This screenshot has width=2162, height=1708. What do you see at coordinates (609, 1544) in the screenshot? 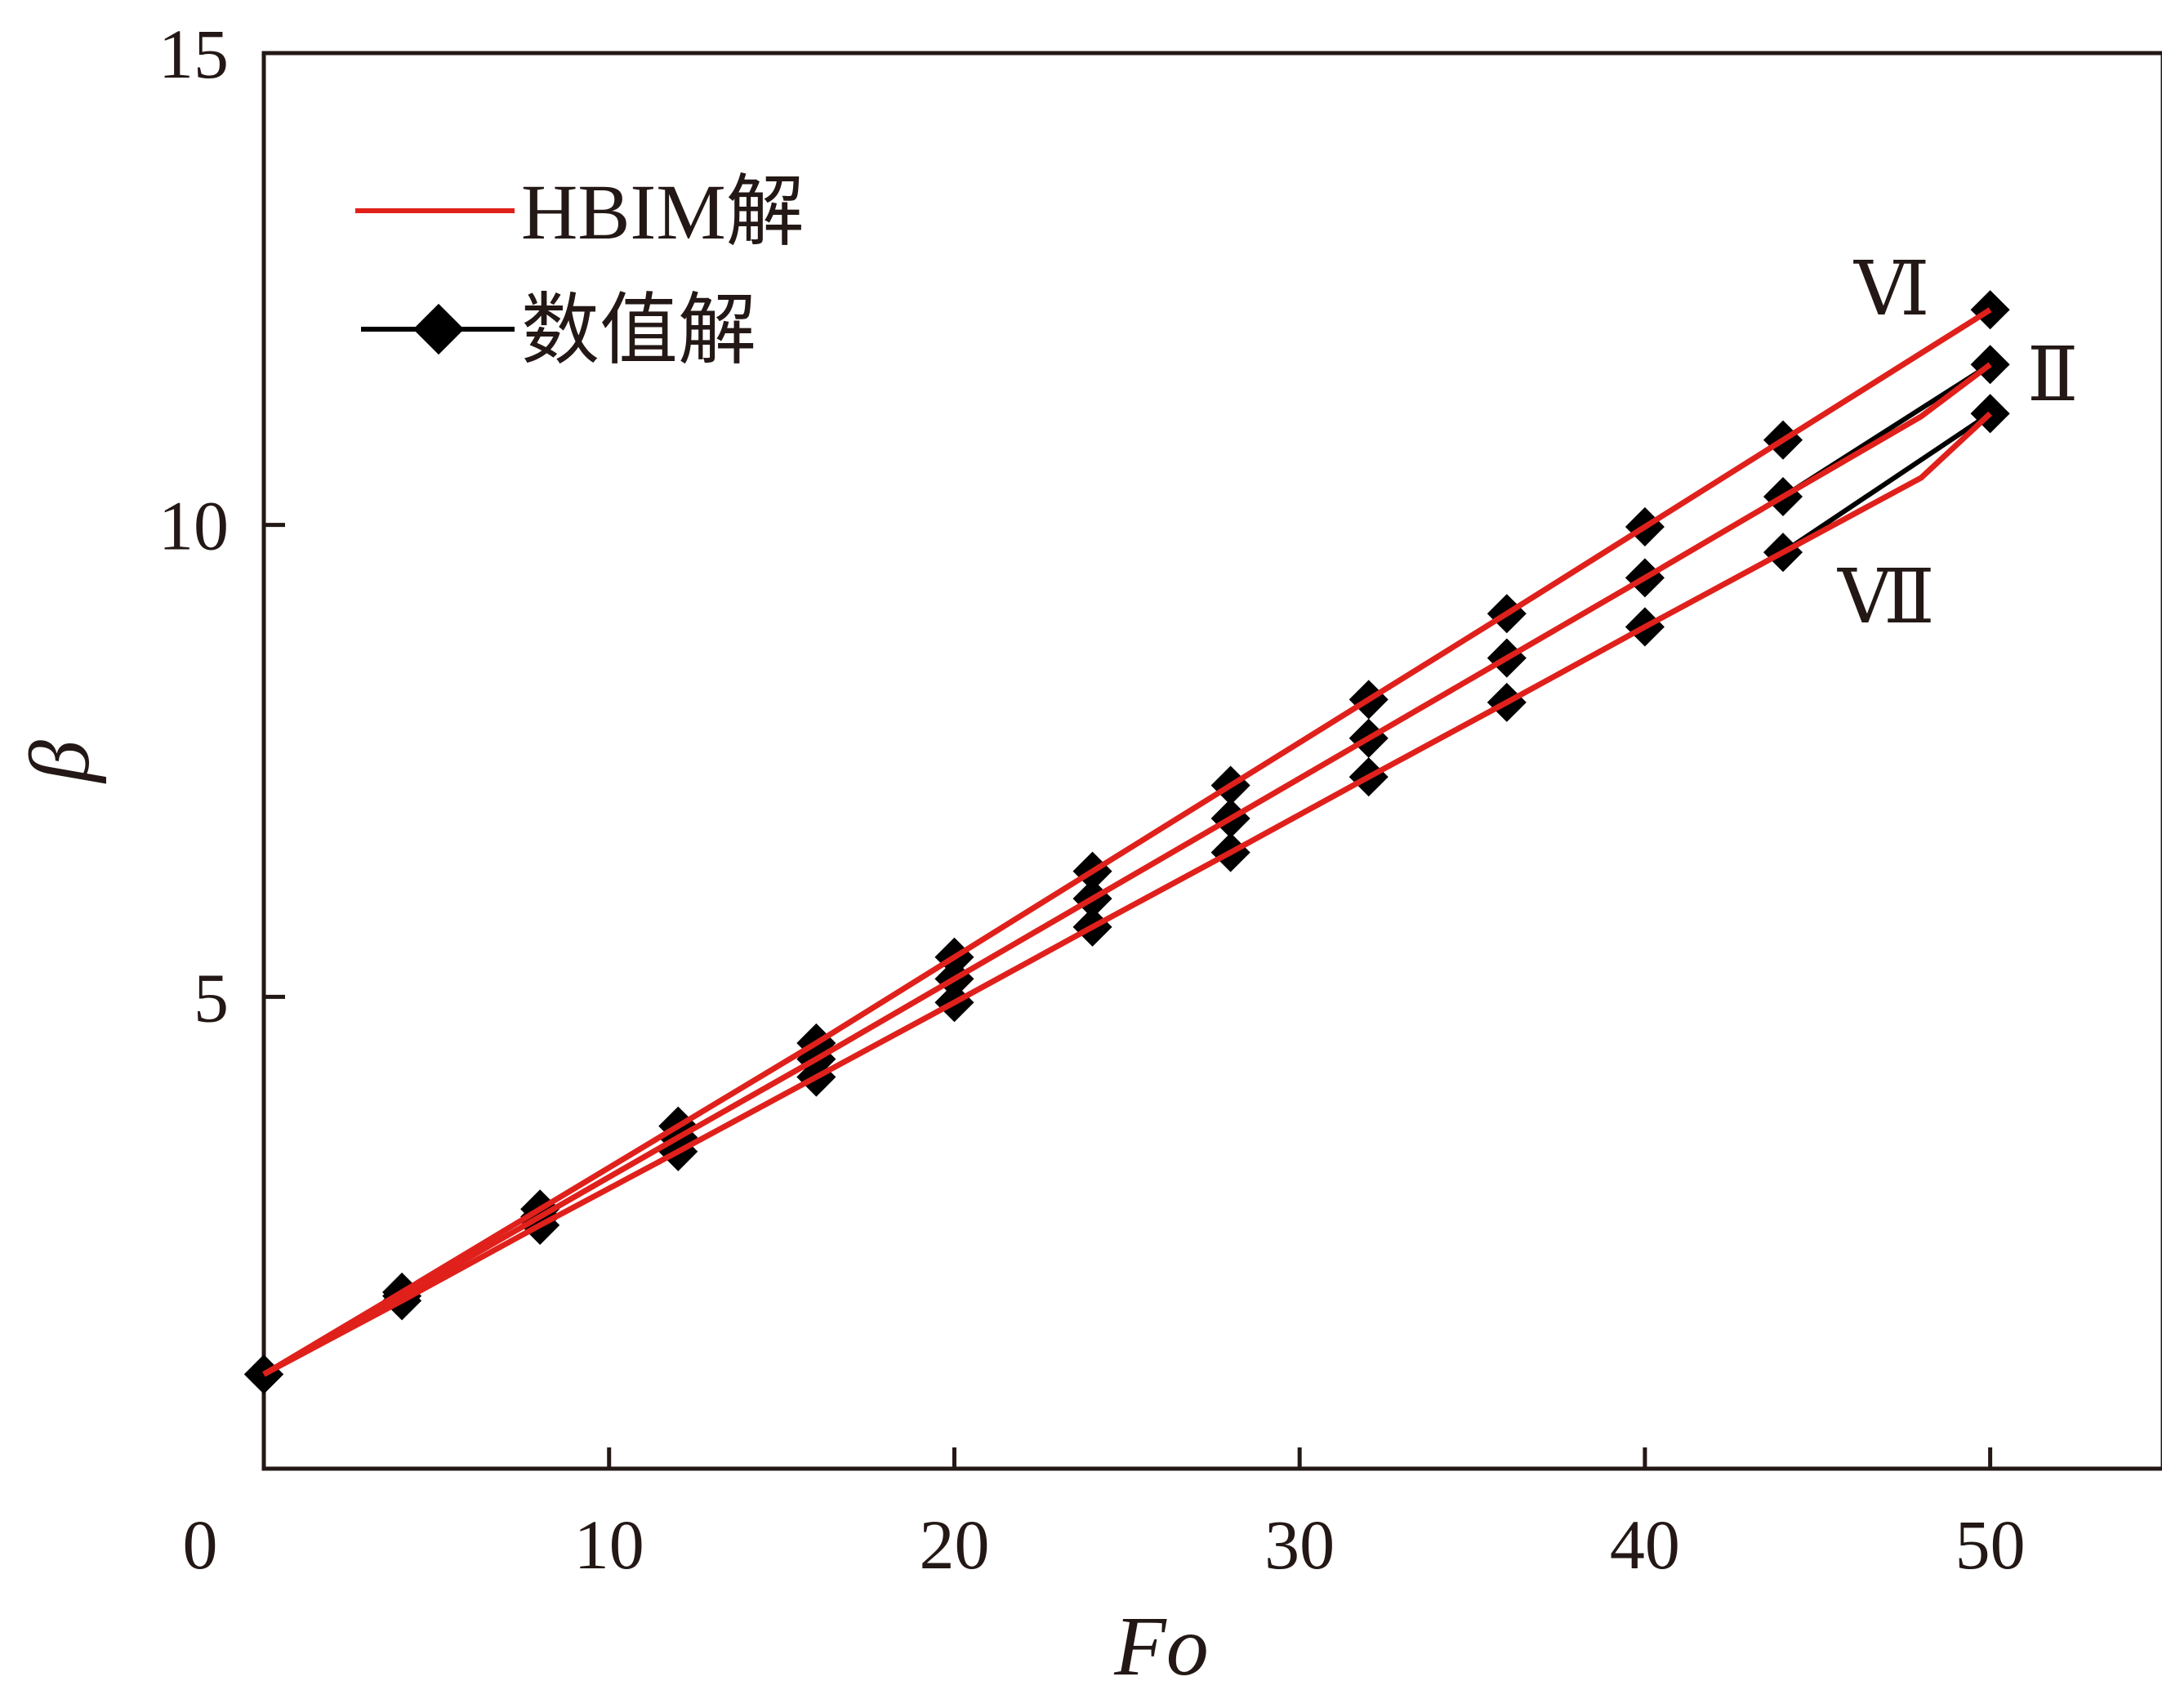
I see `x-tick-label: 10` at bounding box center [609, 1544].